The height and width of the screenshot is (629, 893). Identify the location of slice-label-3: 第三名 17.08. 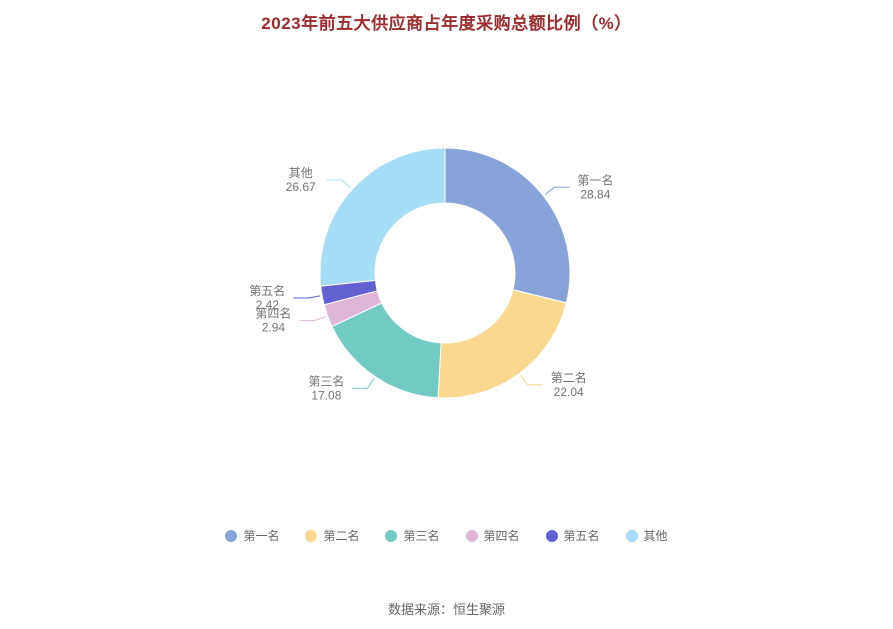
(326, 387).